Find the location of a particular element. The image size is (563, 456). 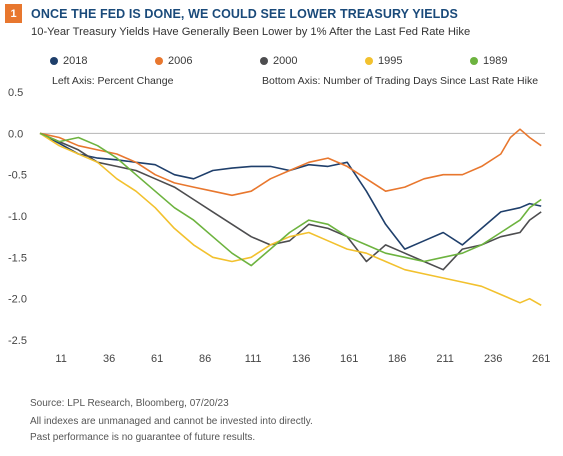

y-tick-label: -0.5 is located at coordinates (17, 176).